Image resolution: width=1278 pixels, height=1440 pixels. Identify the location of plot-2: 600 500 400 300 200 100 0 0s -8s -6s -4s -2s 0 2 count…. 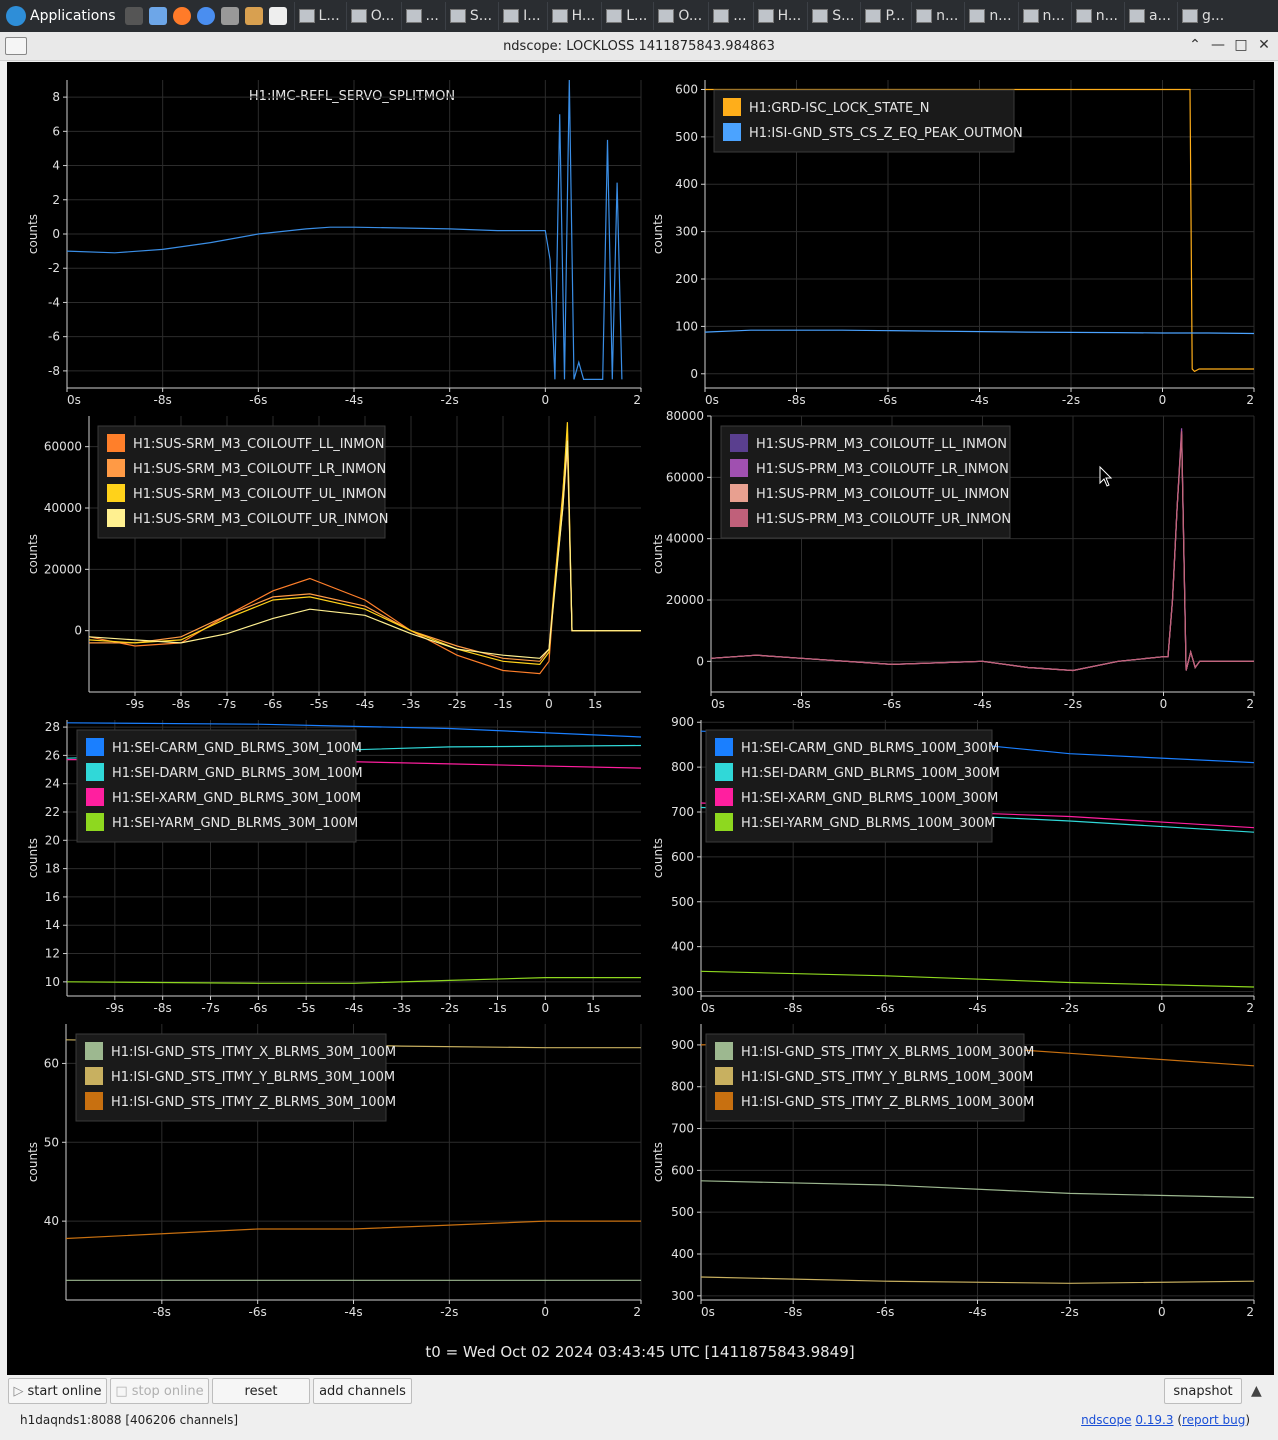
(953, 243).